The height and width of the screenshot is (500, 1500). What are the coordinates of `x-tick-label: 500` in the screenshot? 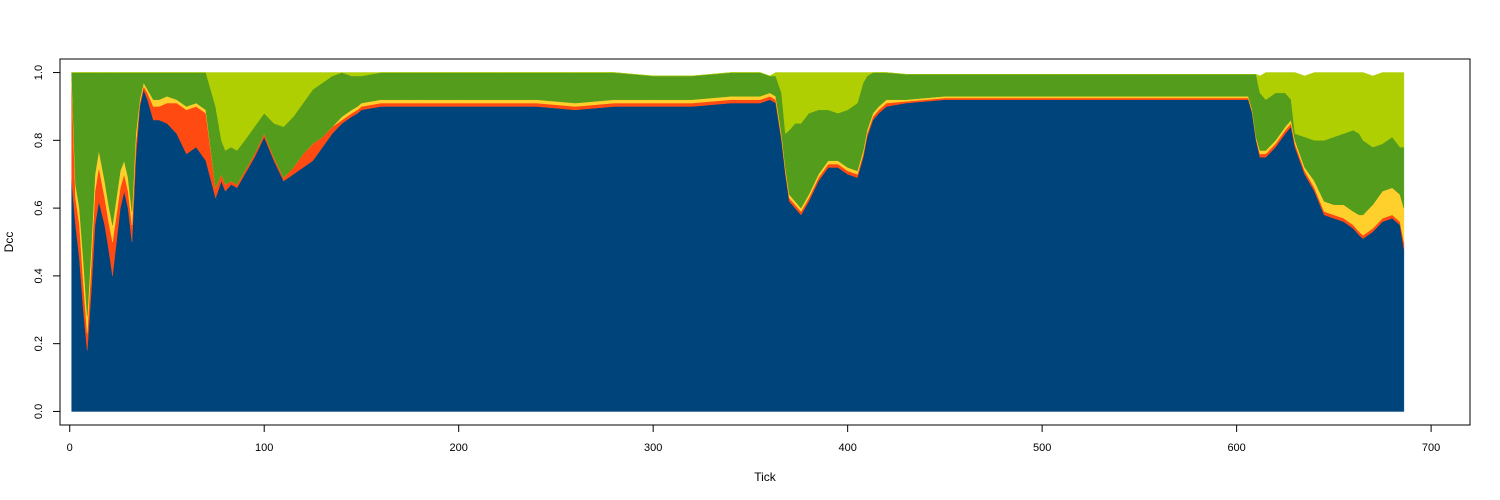 It's located at (1042, 448).